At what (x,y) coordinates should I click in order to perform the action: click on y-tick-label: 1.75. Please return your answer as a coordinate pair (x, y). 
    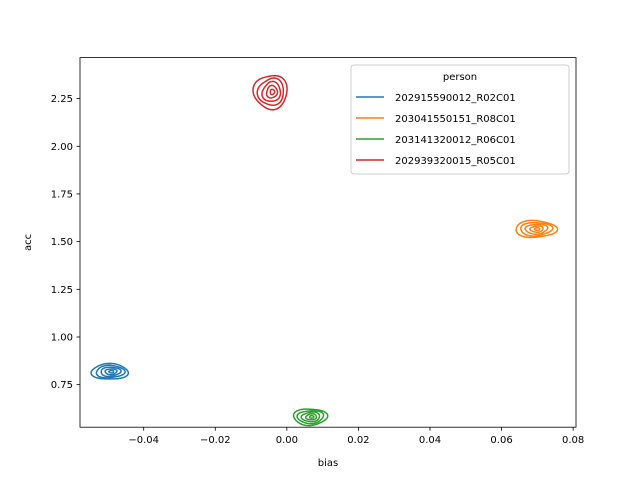
    Looking at the image, I should click on (62, 194).